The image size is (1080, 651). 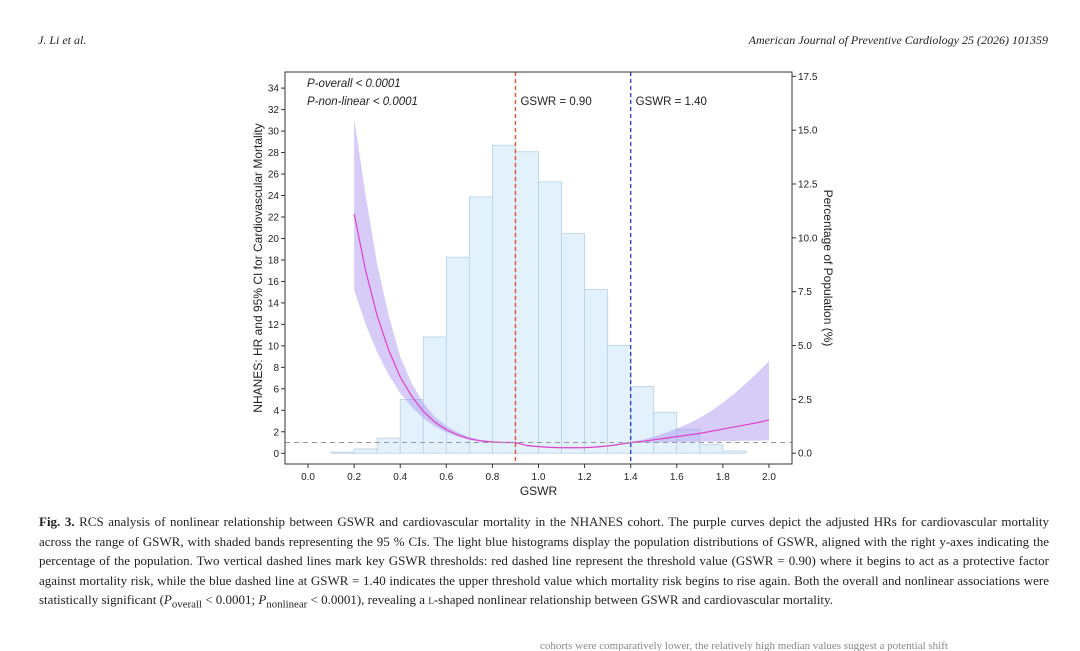 I want to click on x-tick-label: 1.8, so click(x=723, y=477).